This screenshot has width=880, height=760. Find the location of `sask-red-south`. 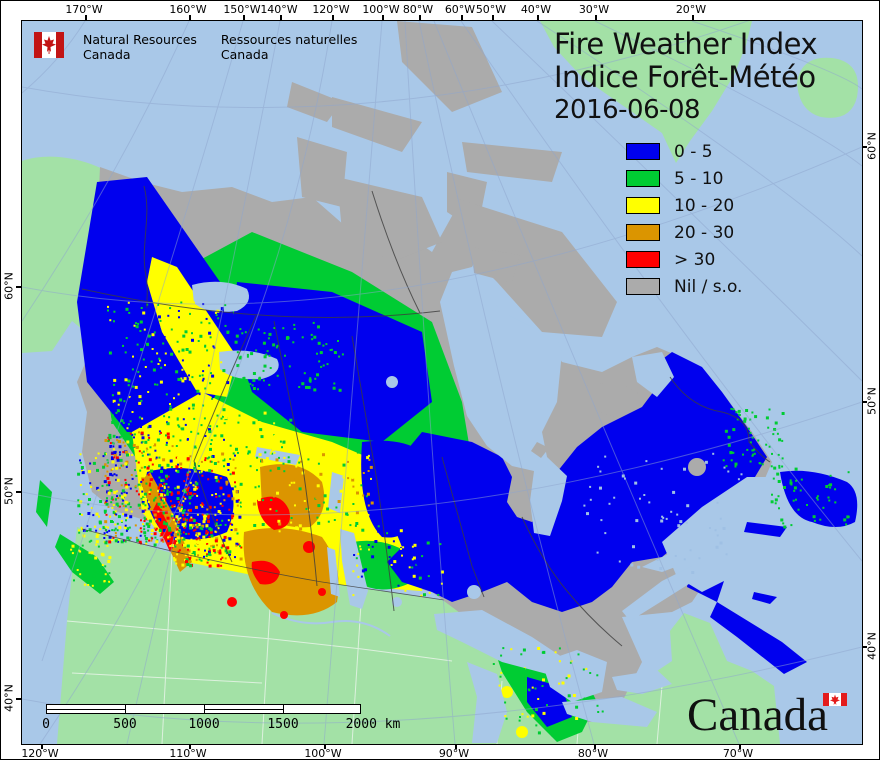

sask-red-south is located at coordinates (265, 572).